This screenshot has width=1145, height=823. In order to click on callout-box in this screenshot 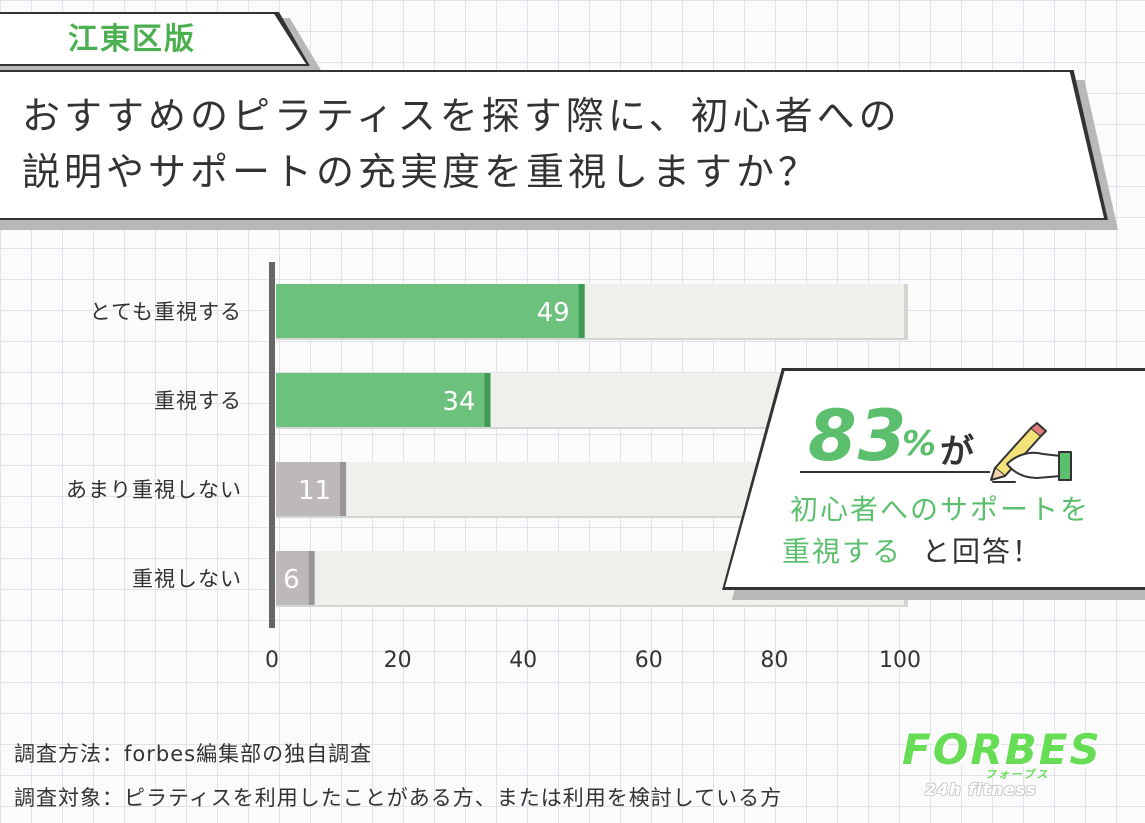, I will do `click(935, 479)`.